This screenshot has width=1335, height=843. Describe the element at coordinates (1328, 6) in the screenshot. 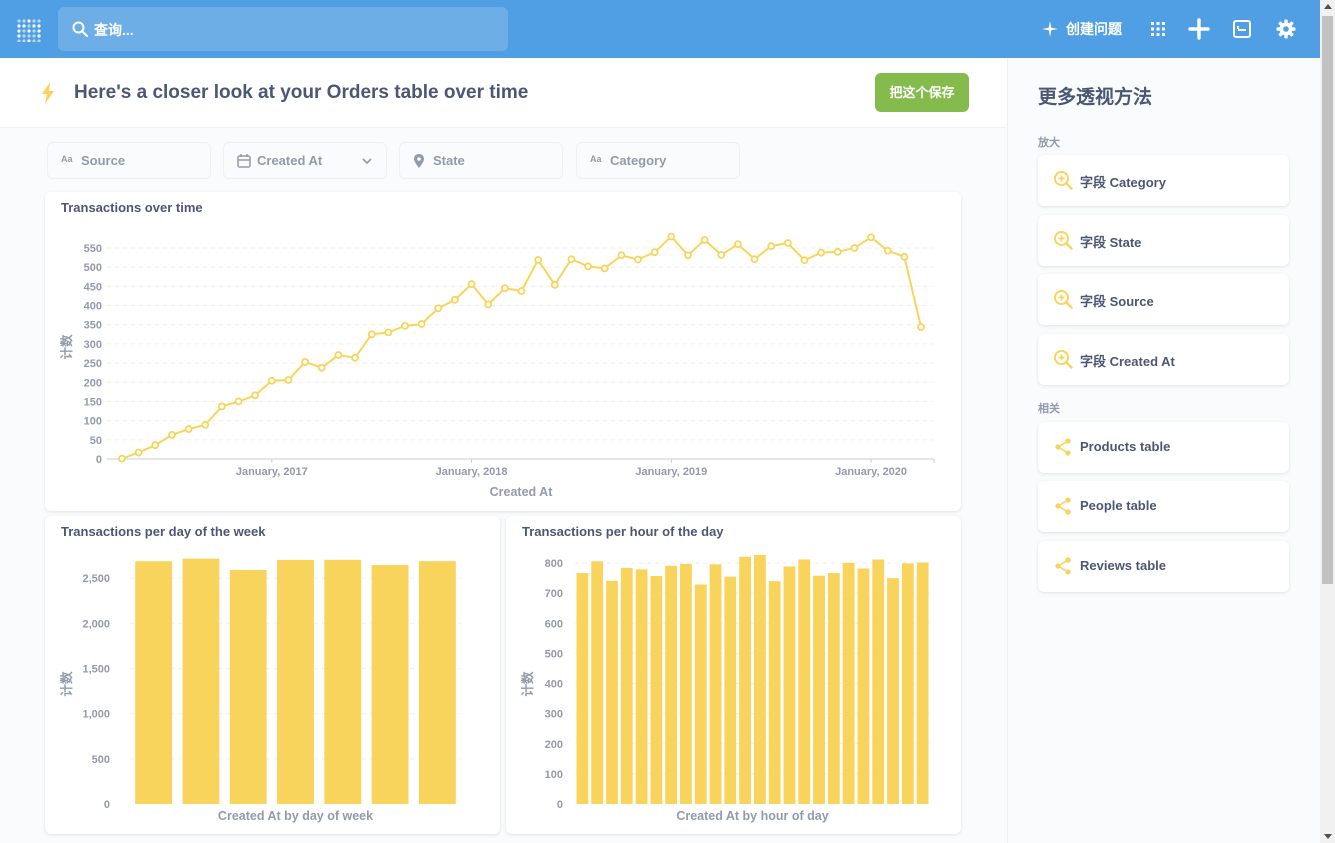

I see `scroll-up-arrow-icon` at that location.